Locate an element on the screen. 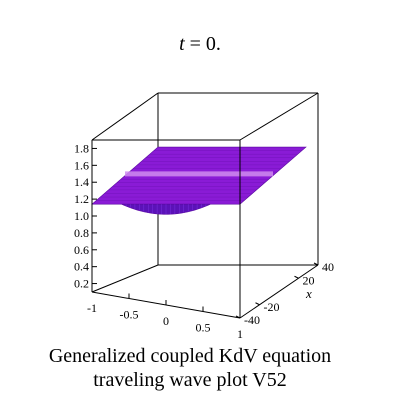 Image resolution: width=400 pixels, height=400 pixels. y-tick-label: 0.5 is located at coordinates (203, 328).